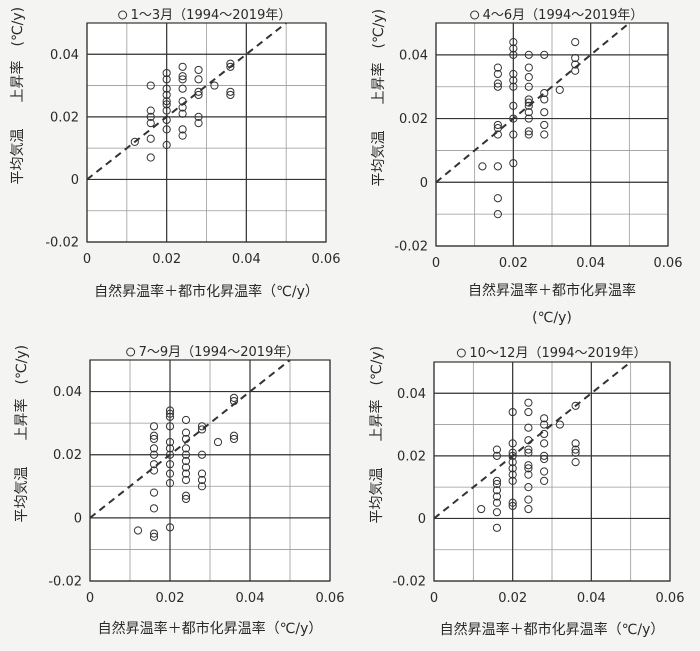 The image size is (700, 651). What do you see at coordinates (378, 98) in the screenshot?
I see `y-axis-label-group: 上昇率 (℃/y) 平均気温` at bounding box center [378, 98].